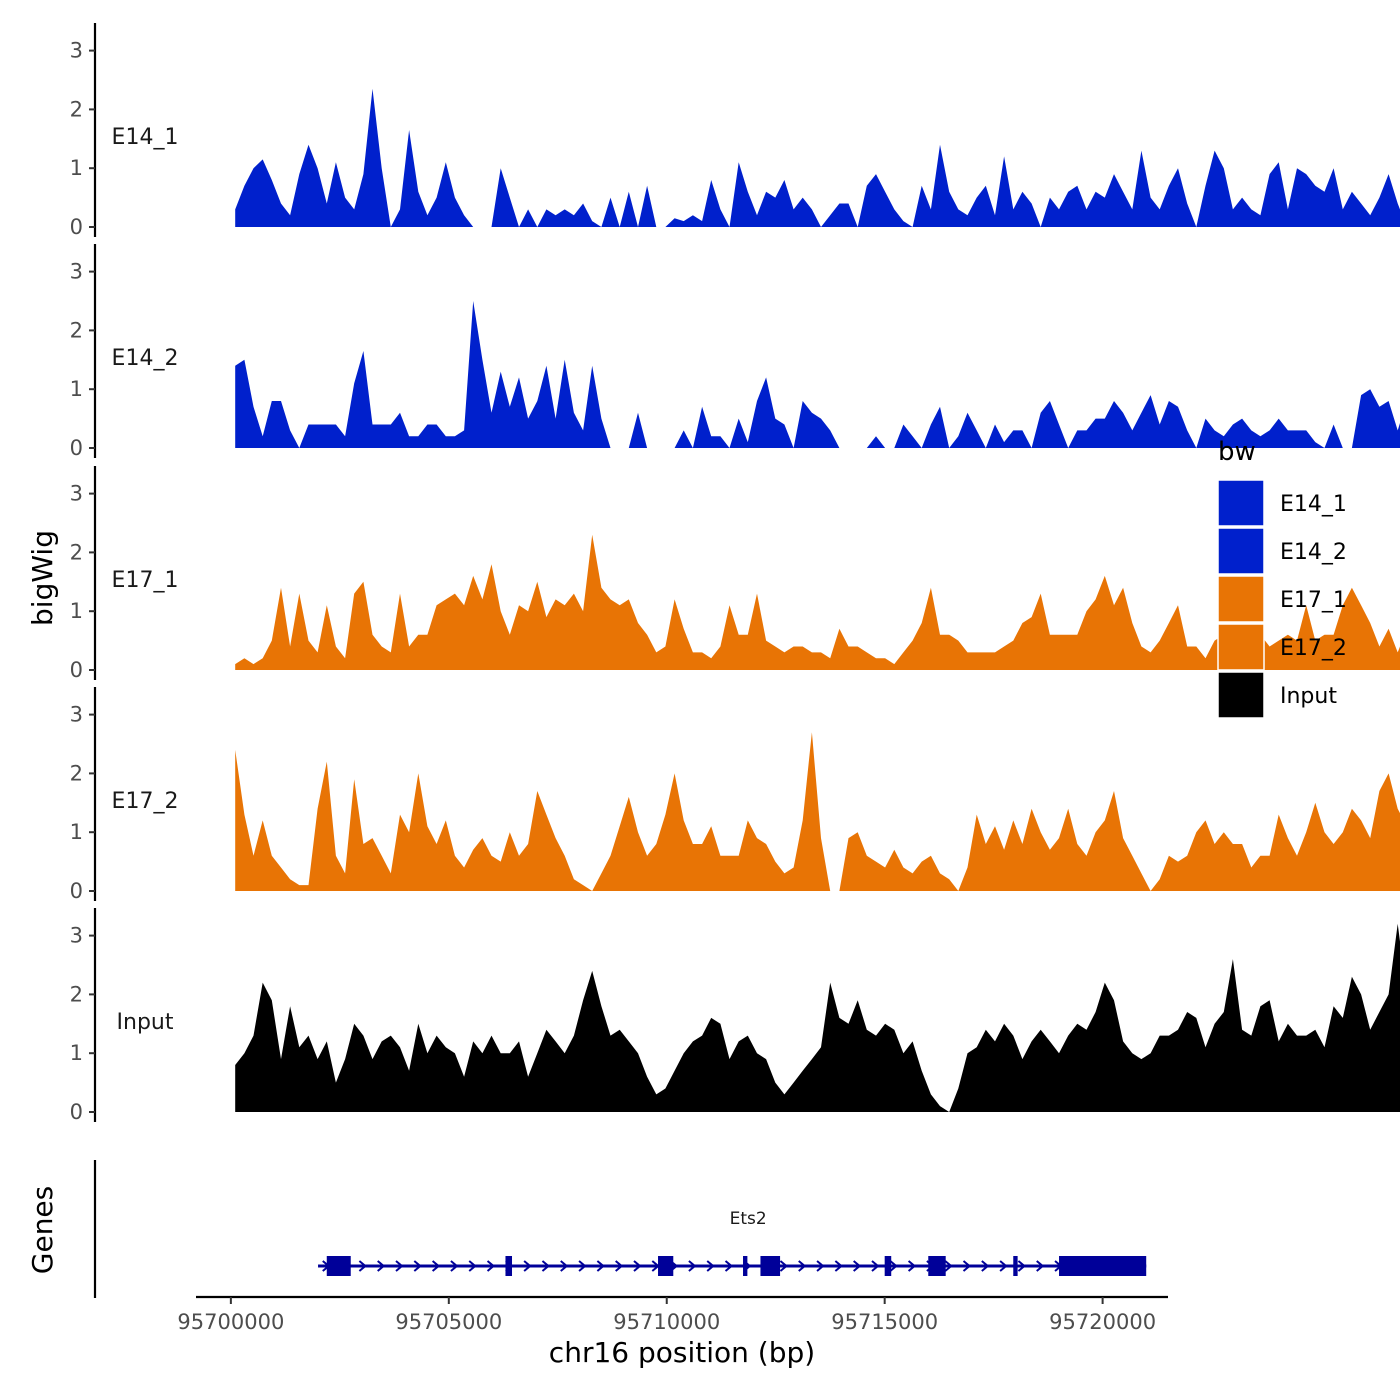 The image size is (1400, 1400). Describe the element at coordinates (682, 1352) in the screenshot. I see `x-axis-title: chr16 position (bp)` at that location.